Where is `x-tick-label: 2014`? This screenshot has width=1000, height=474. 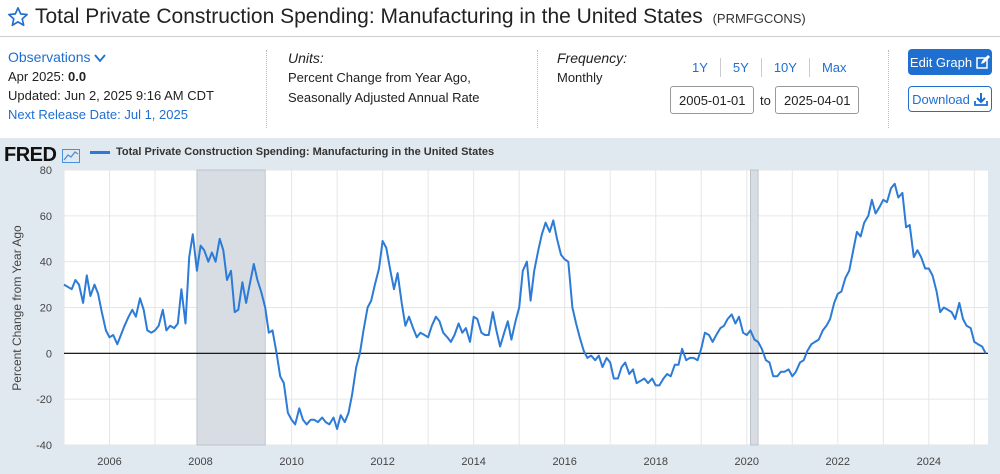
x-tick-label: 2014 is located at coordinates (473, 462).